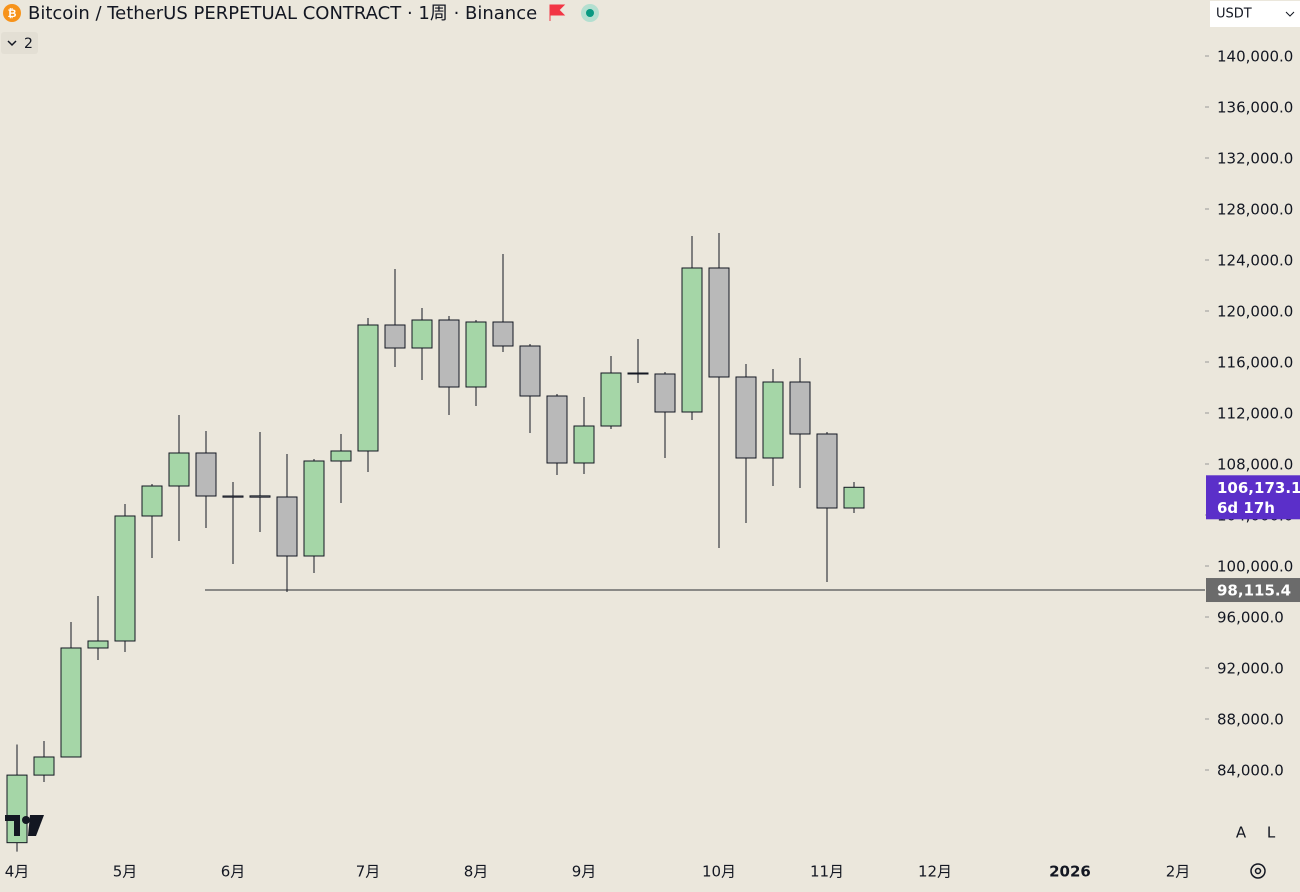  Describe the element at coordinates (1255, 107) in the screenshot. I see `y-tick-label: 136,000.0` at that location.